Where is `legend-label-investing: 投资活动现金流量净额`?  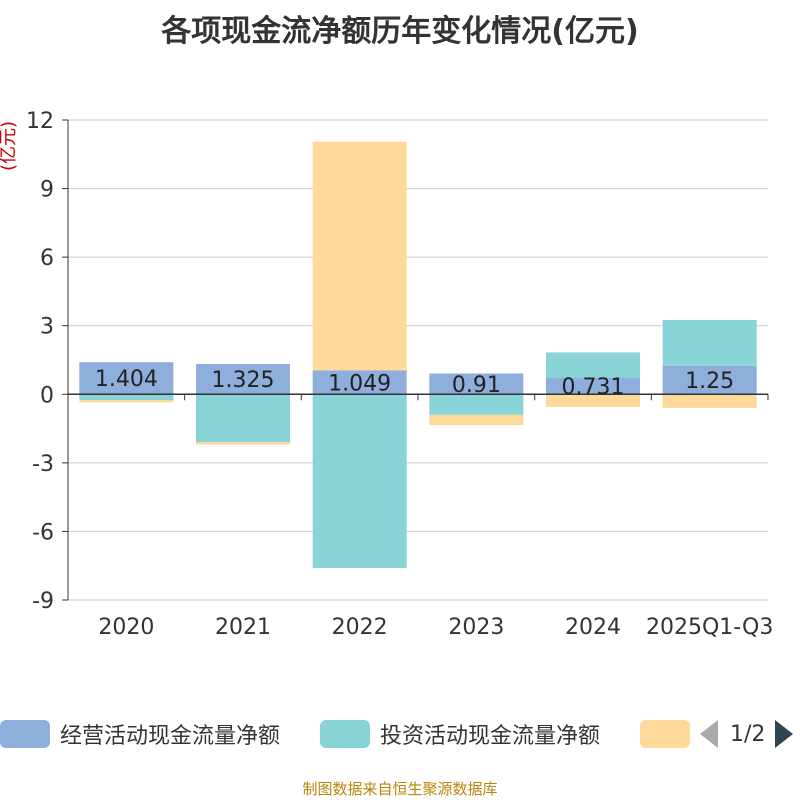
legend-label-investing: 投资活动现金流量净额 is located at coordinates (490, 736).